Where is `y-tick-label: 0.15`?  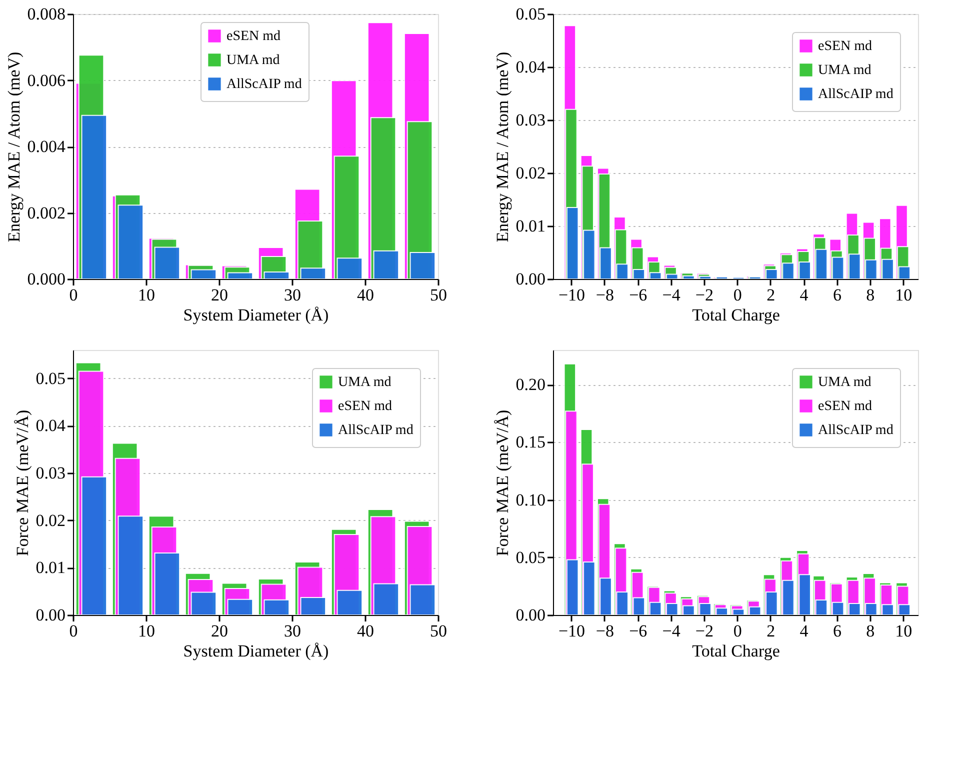
y-tick-label: 0.15 is located at coordinates (531, 442).